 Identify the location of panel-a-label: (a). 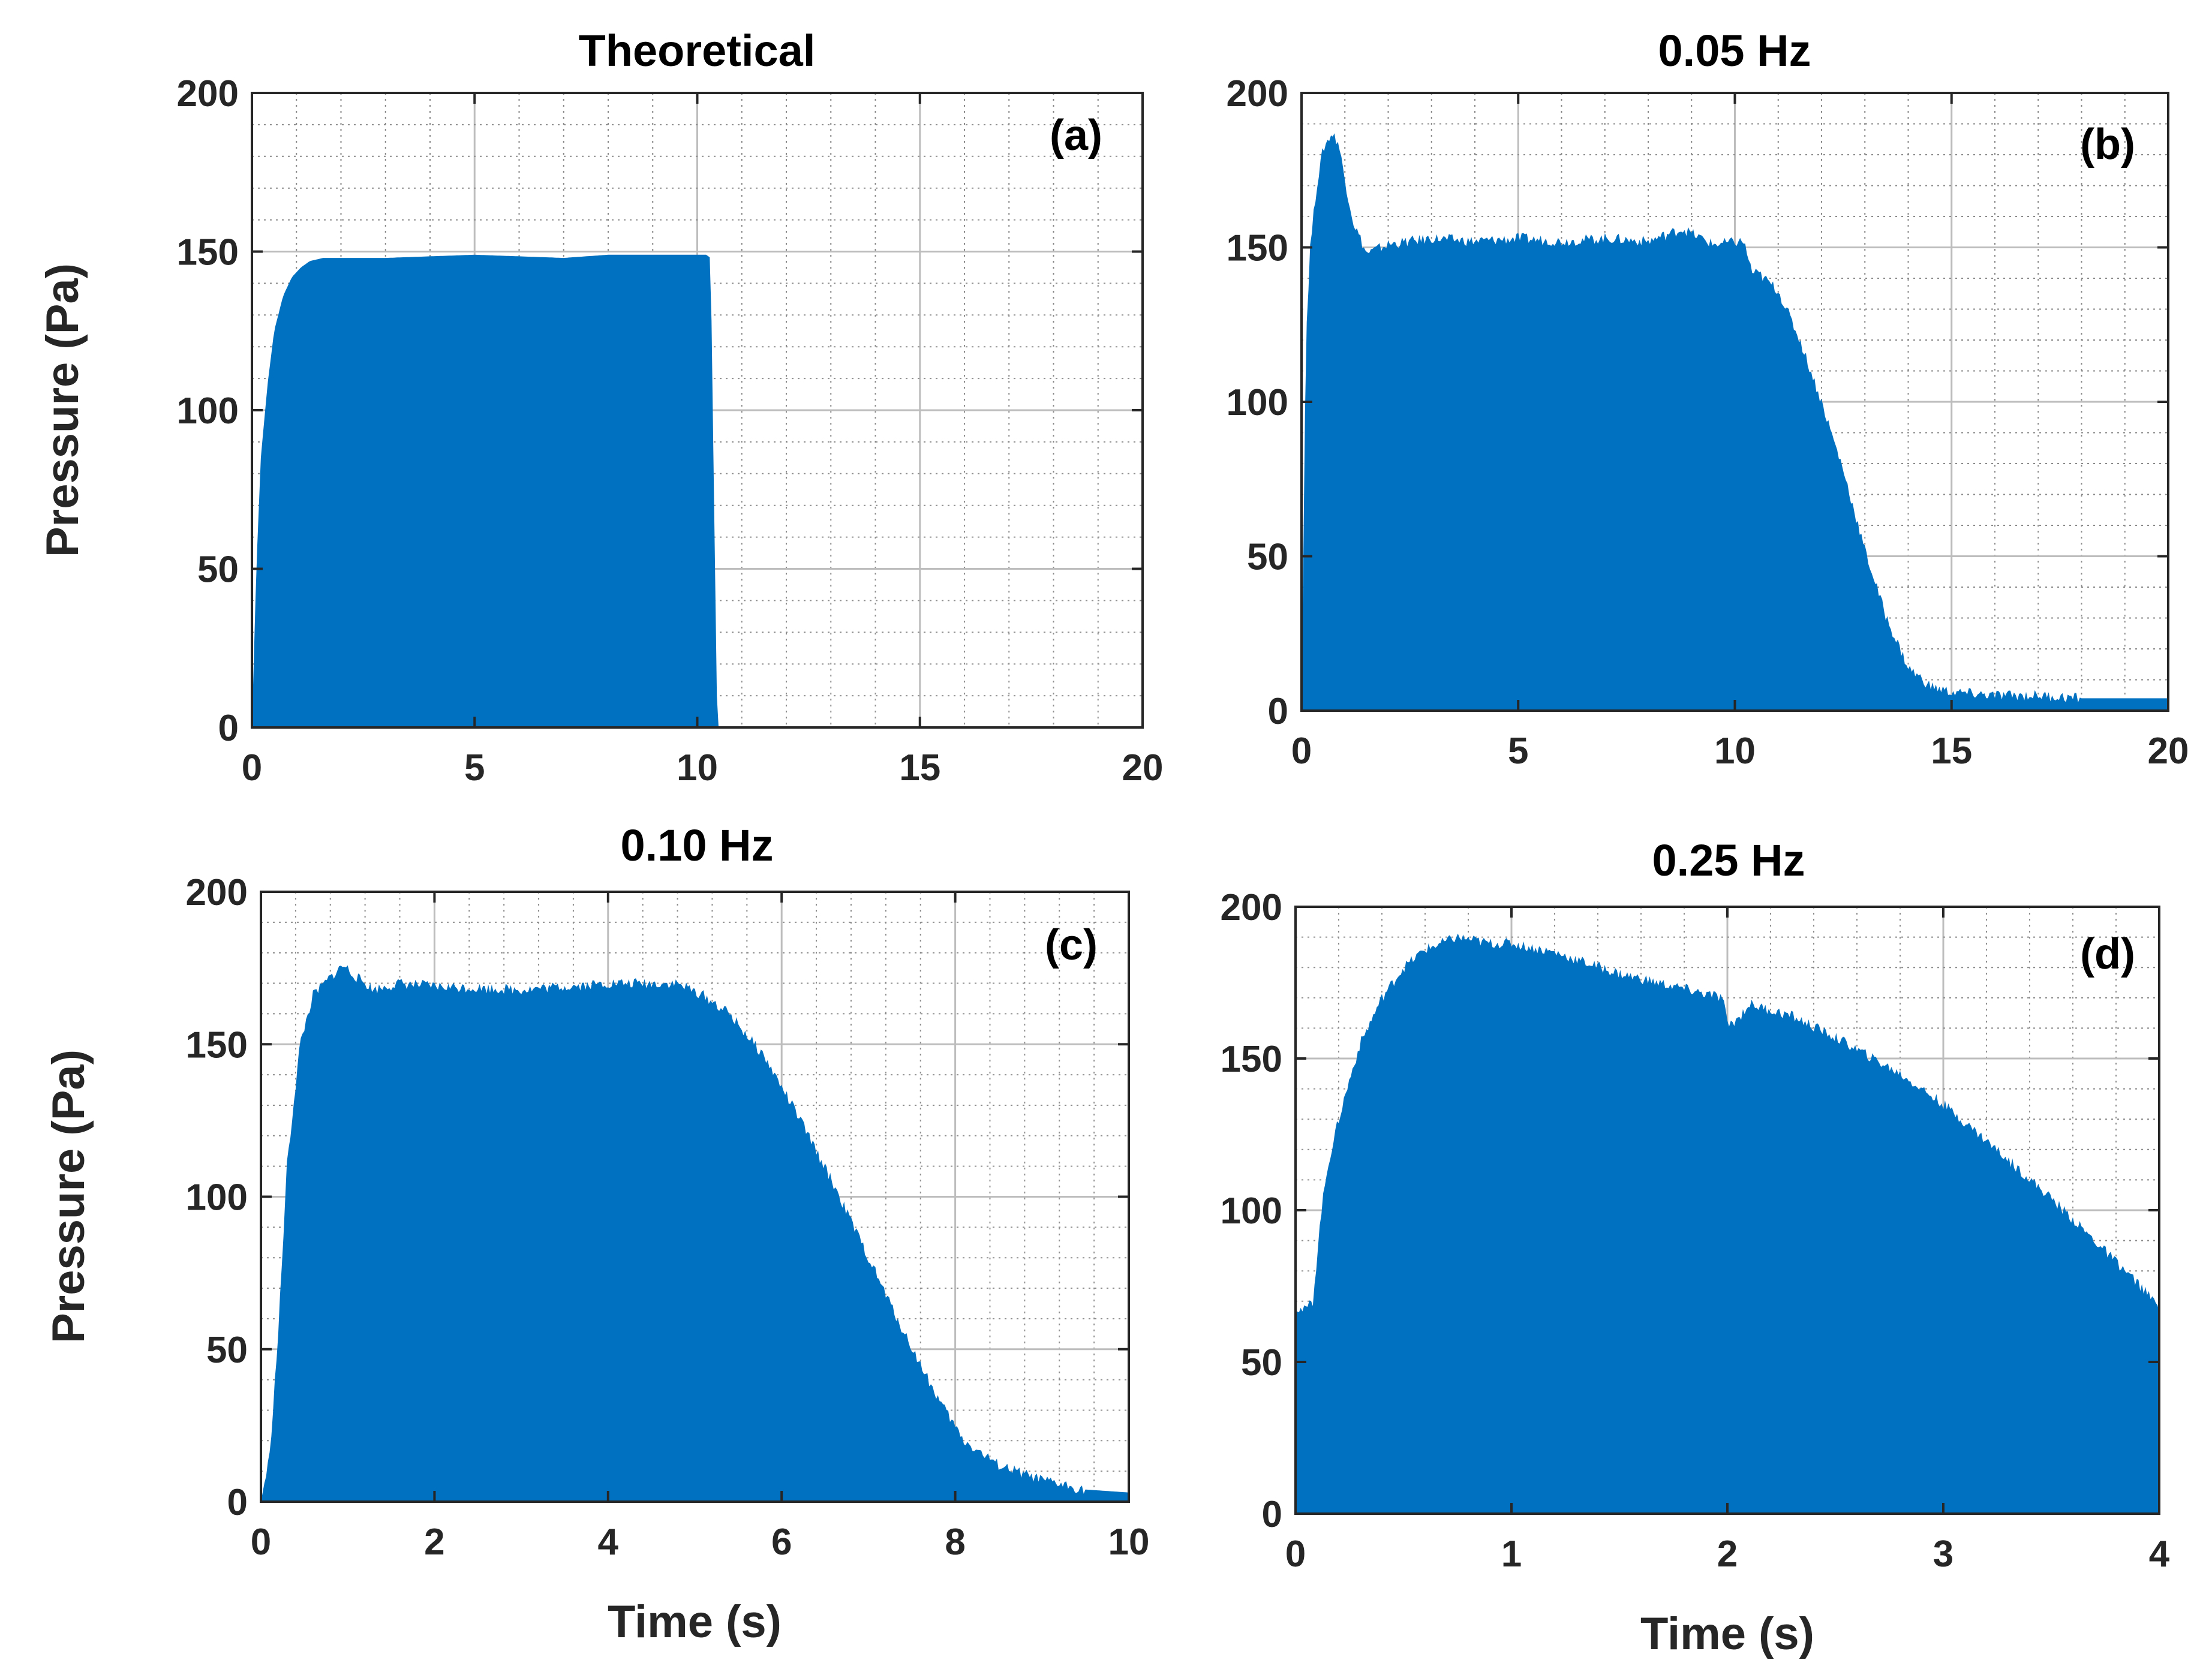
(1076, 136).